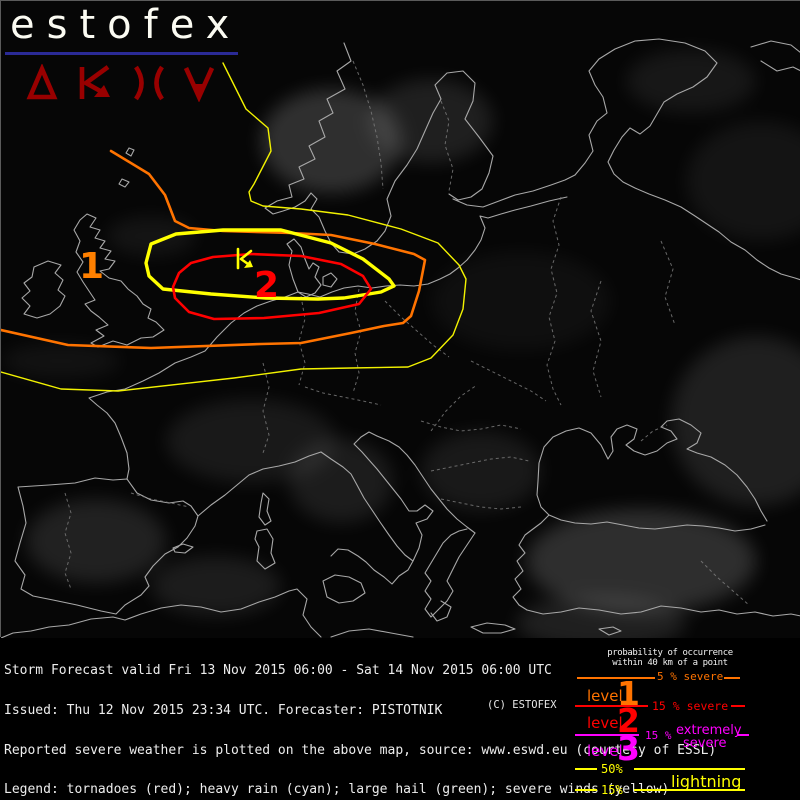 This screenshot has height=800, width=800. Describe the element at coordinates (259, 484) in the screenshot. I see `coast-france-med` at that location.